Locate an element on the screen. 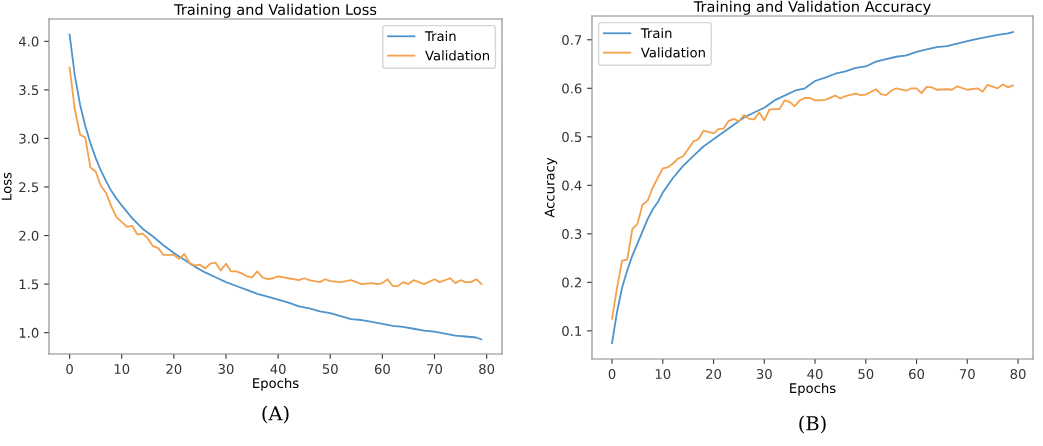  y-tick-label: 4.0 is located at coordinates (28, 41).